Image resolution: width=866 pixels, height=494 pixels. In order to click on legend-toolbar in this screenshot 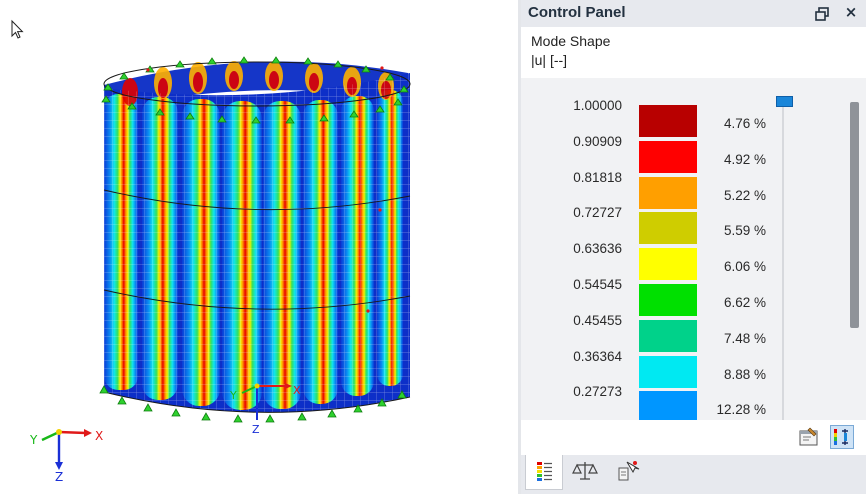, I will do `click(693, 437)`.